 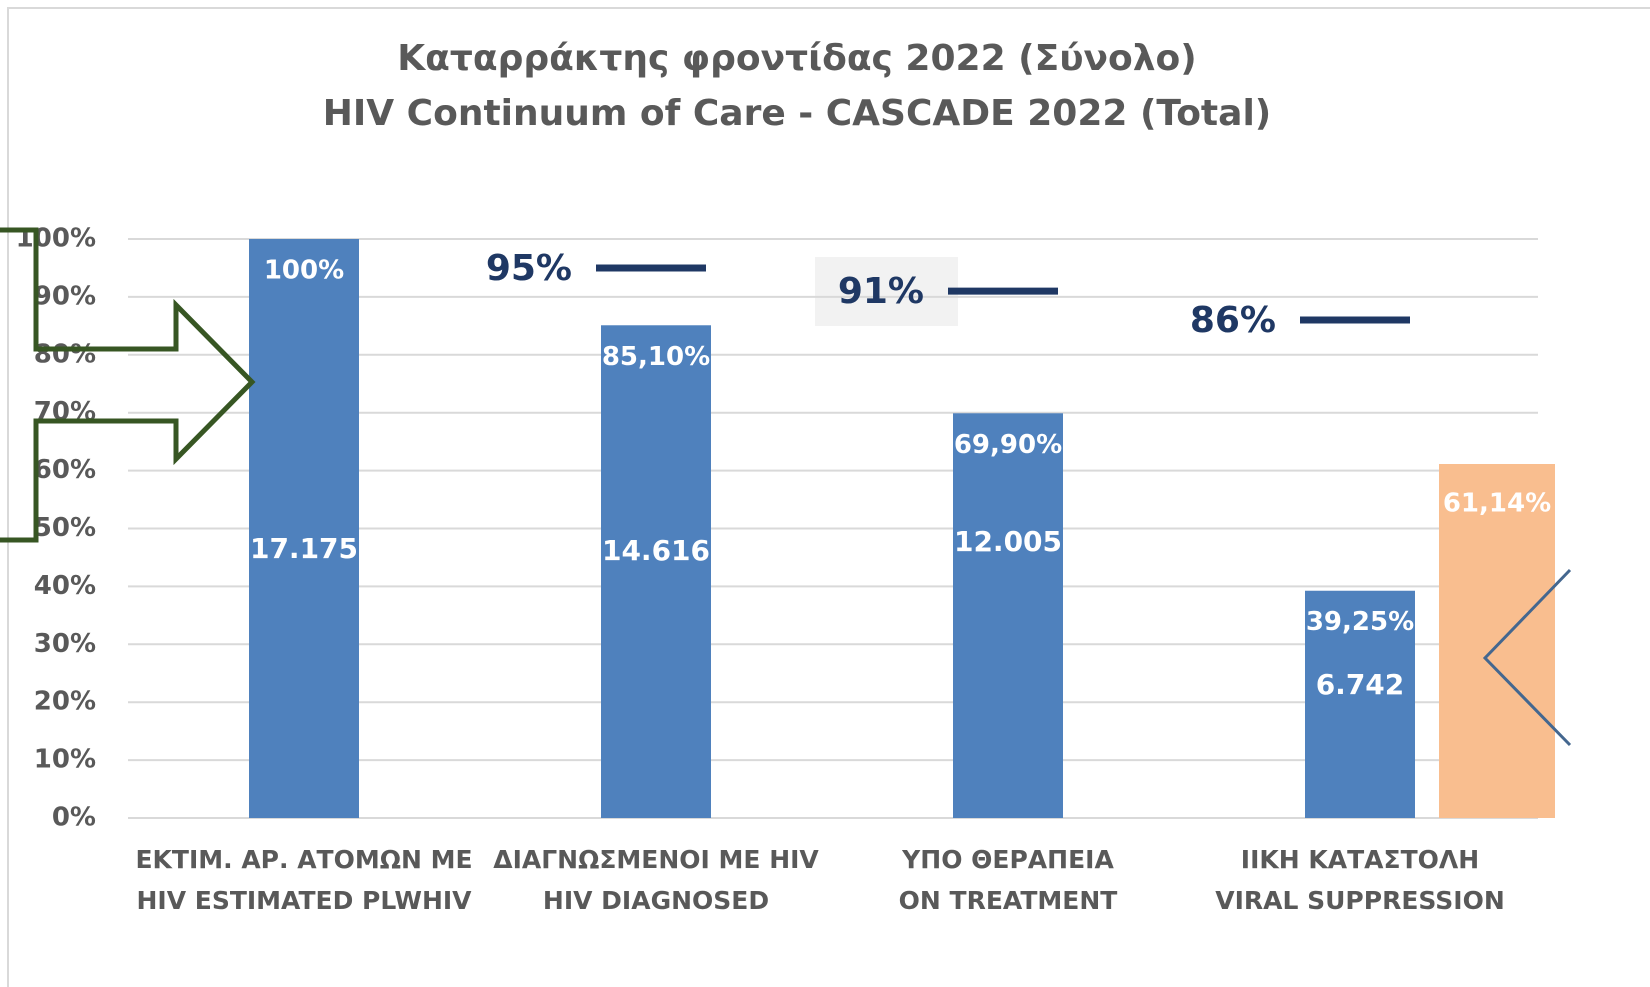 I want to click on count-label: 17.175, so click(x=304, y=548).